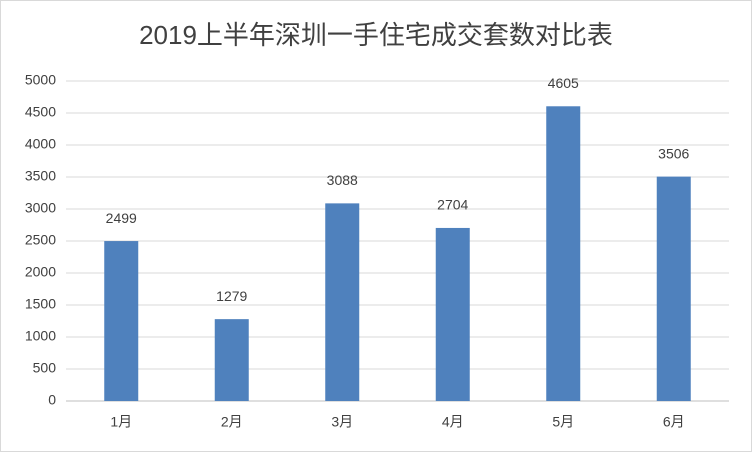  I want to click on y-tick-label: 500, so click(45, 368).